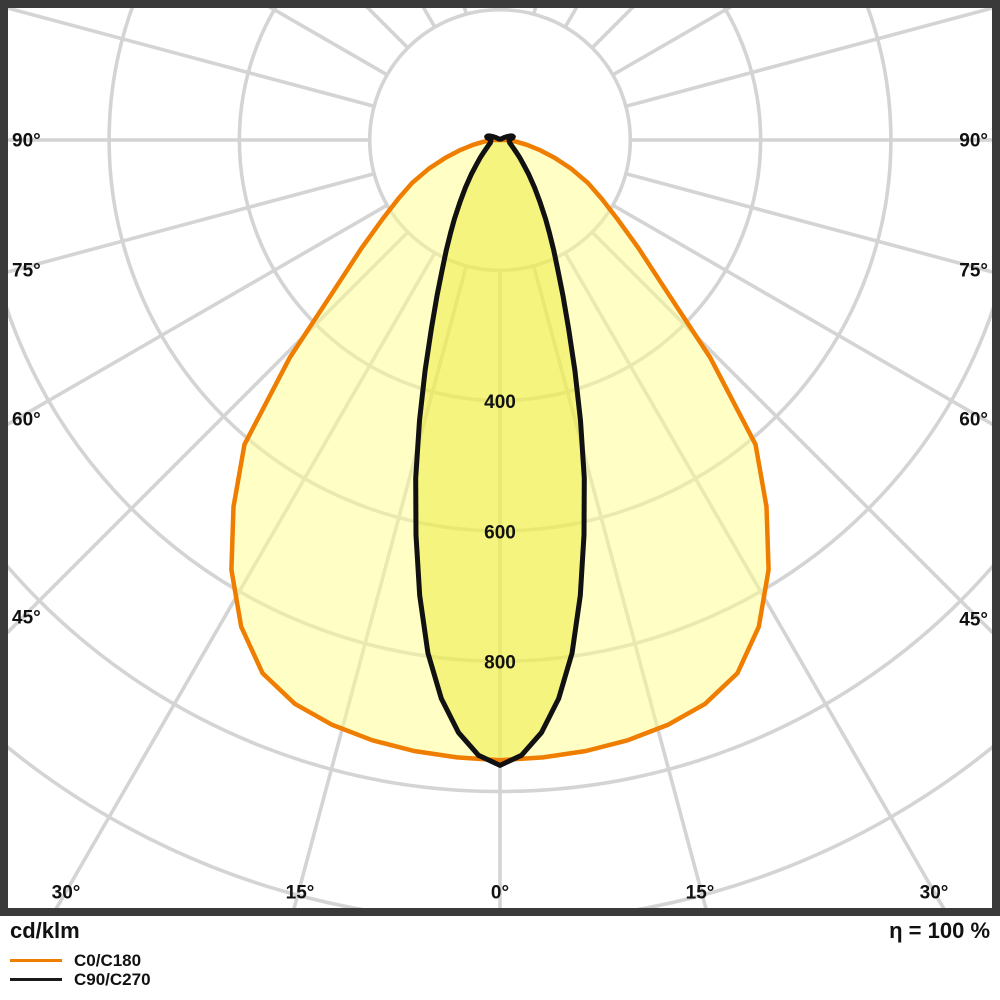 Image resolution: width=1000 pixels, height=1000 pixels. What do you see at coordinates (500, 893) in the screenshot?
I see `angle-label-10: 0°` at bounding box center [500, 893].